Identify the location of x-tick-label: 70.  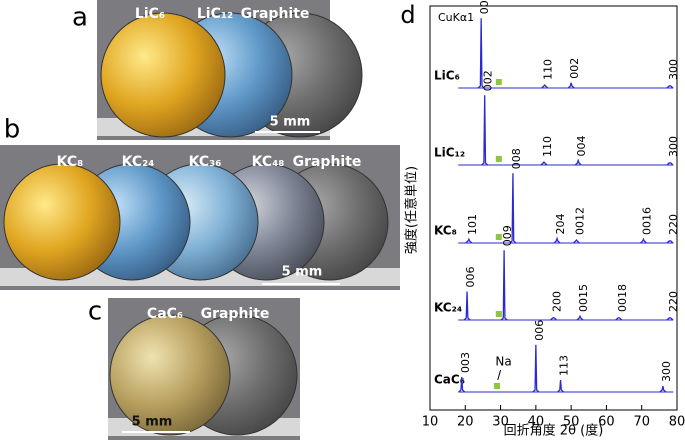
(641, 422).